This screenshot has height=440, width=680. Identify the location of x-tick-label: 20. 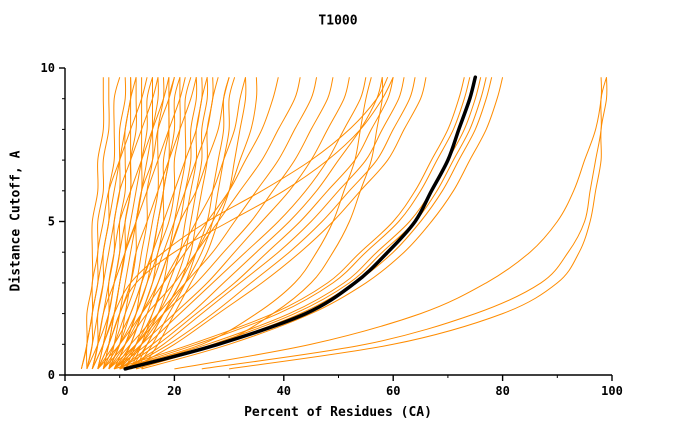
(174, 391).